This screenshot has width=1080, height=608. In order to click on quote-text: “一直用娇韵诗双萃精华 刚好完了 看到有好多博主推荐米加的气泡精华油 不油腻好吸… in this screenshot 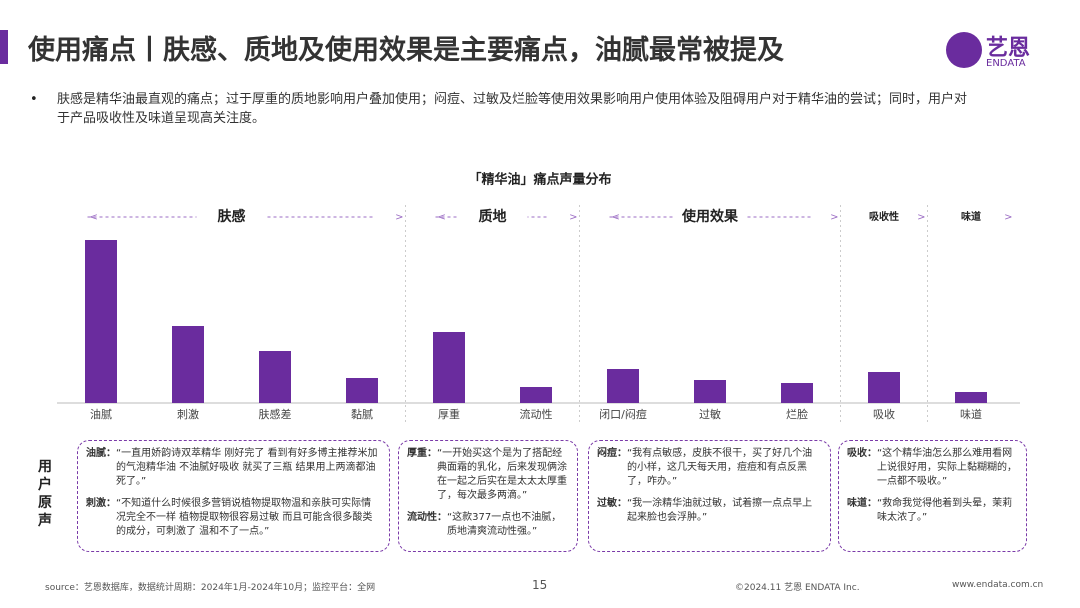, I will do `click(247, 467)`.